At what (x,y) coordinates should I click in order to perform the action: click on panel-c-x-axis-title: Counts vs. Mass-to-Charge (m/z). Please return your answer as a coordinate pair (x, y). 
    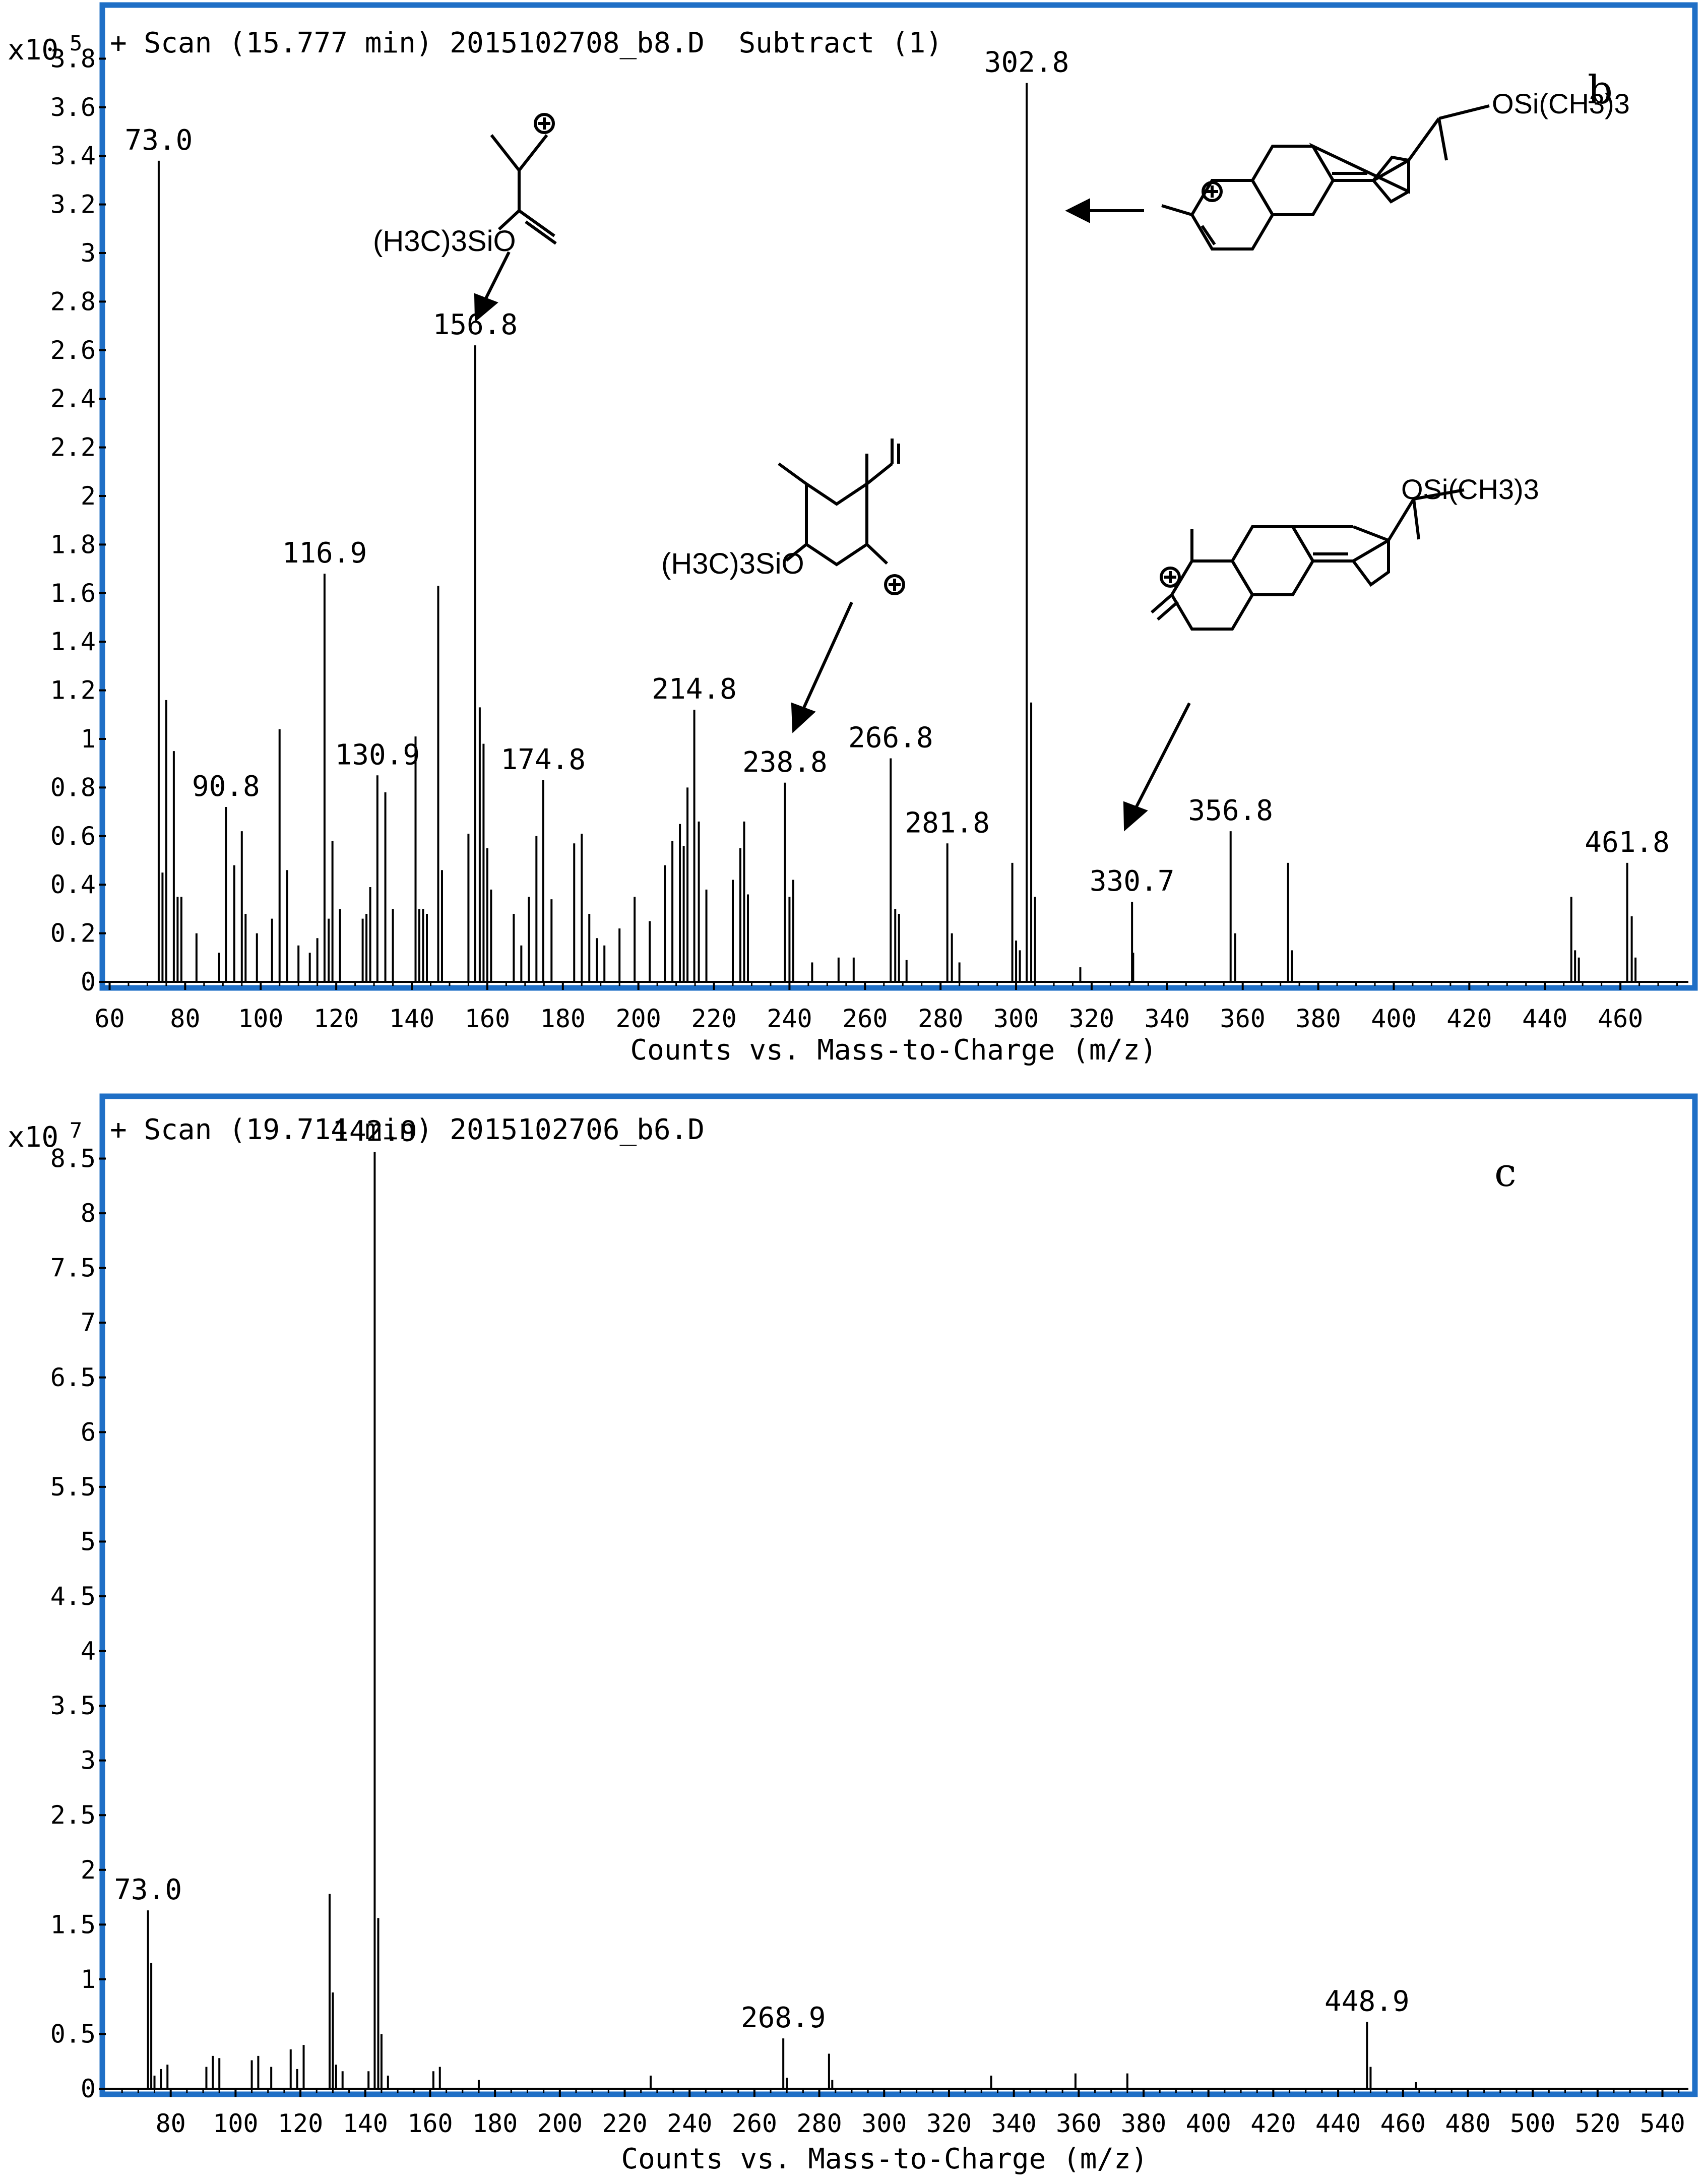
    Looking at the image, I should click on (884, 2159).